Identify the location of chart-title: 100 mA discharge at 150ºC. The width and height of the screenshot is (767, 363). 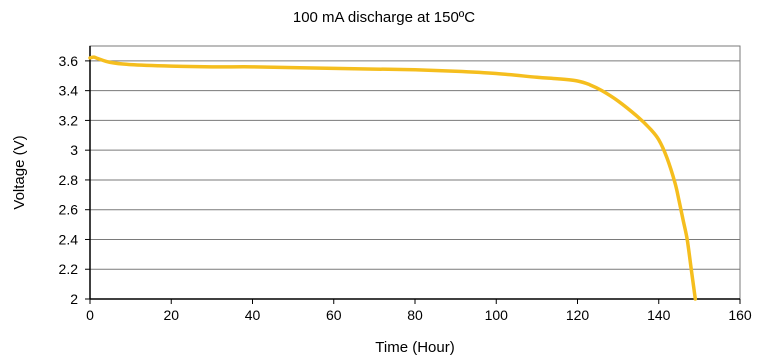
(384, 17).